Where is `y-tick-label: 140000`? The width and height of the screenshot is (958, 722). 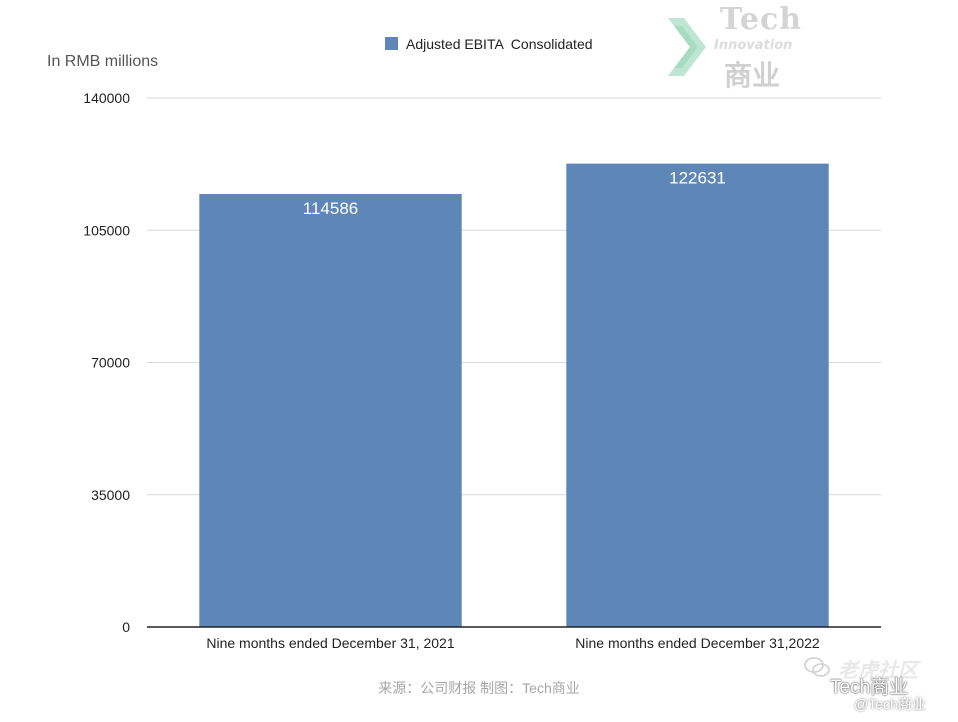
y-tick-label: 140000 is located at coordinates (106, 98).